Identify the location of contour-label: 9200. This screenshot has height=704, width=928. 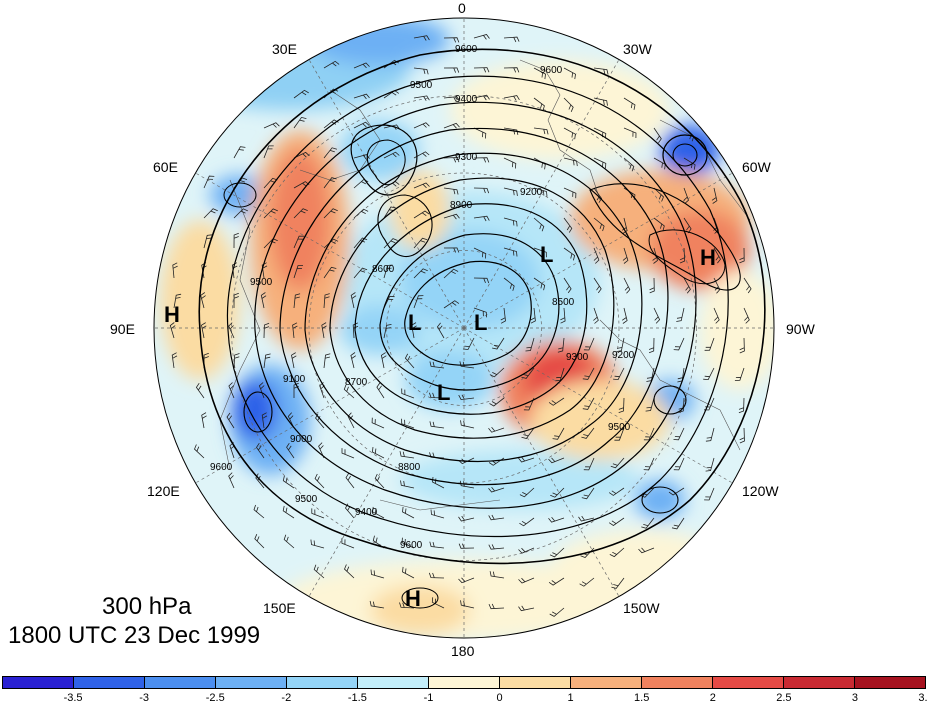
(623, 355).